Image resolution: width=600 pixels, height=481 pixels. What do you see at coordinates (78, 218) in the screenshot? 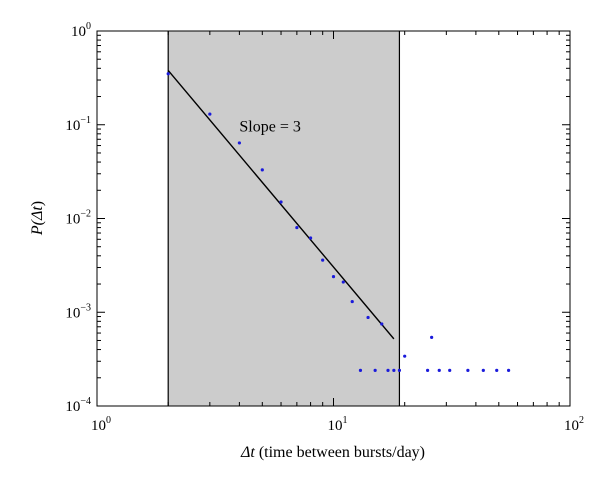
I see `y-tick-label: 10⁻²` at bounding box center [78, 218].